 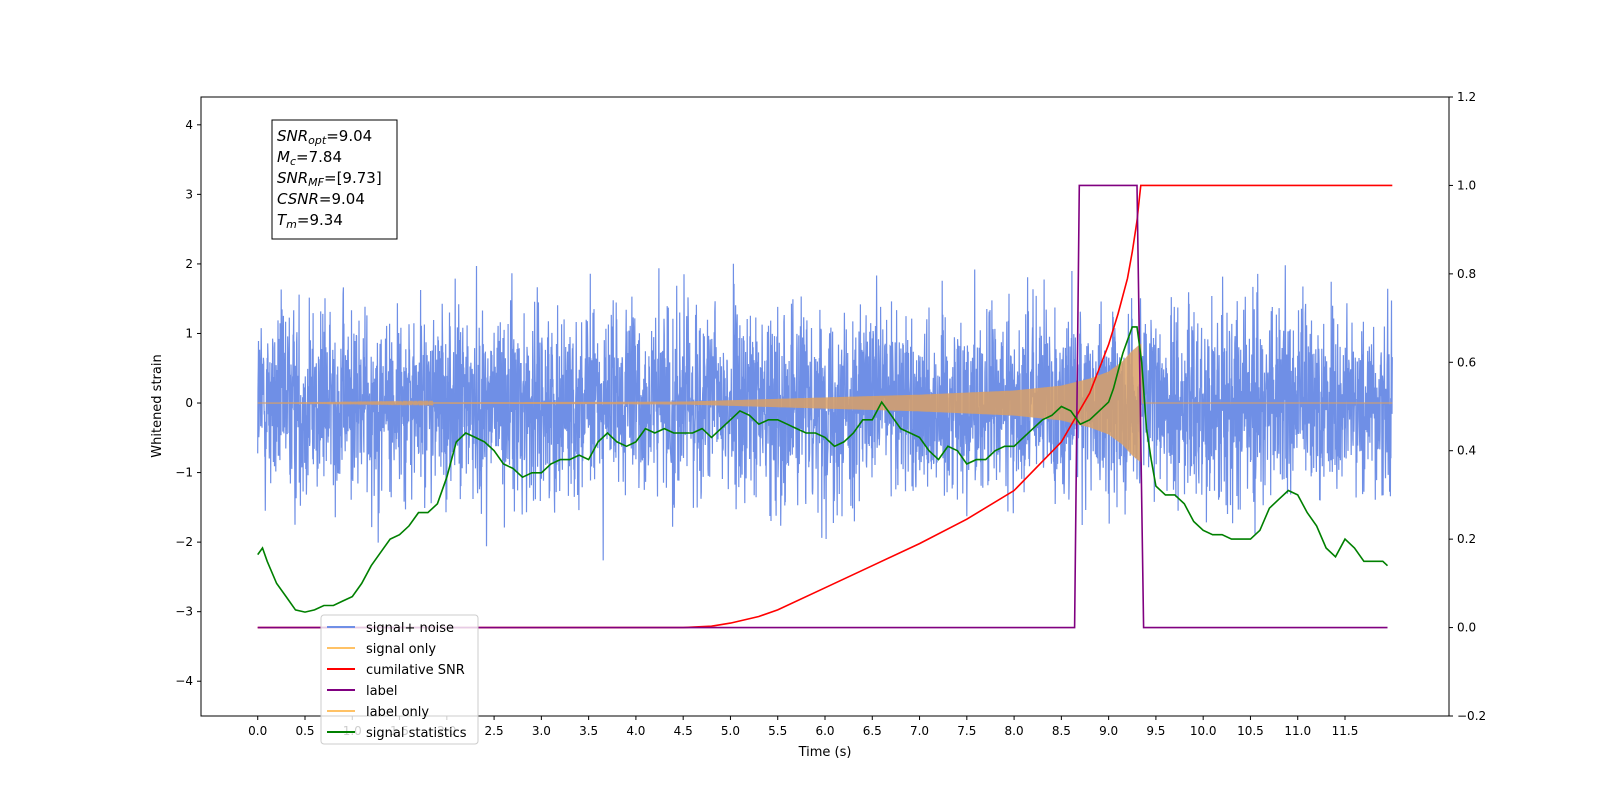 What do you see at coordinates (257, 731) in the screenshot?
I see `x-tick-label: 0.0` at bounding box center [257, 731].